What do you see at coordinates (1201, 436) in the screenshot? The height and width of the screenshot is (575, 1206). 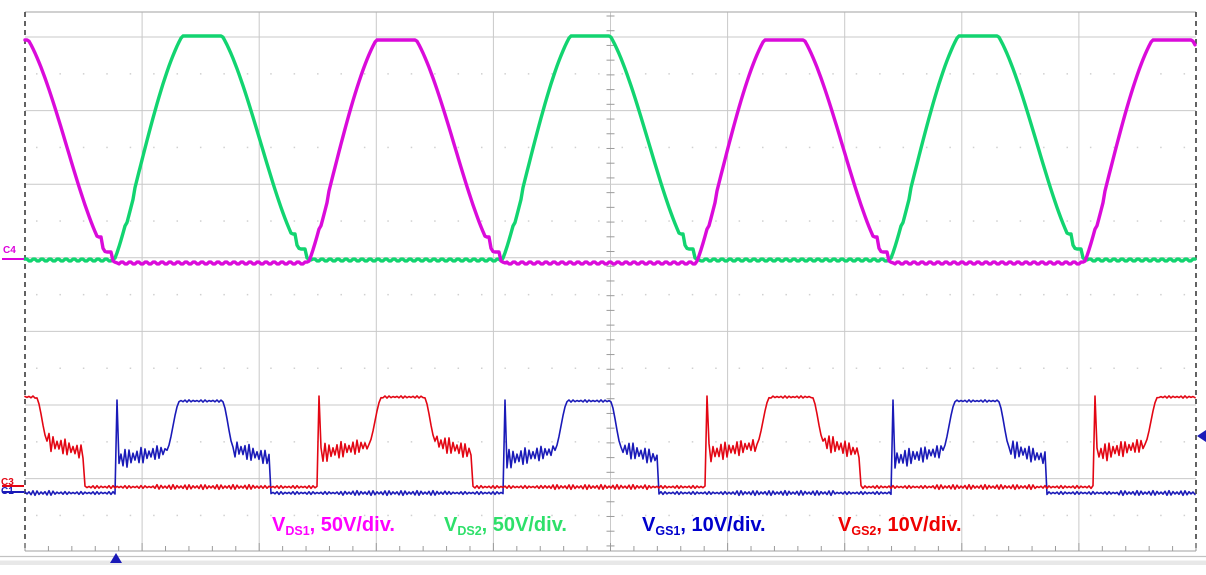 I see `trigger-level-marker` at bounding box center [1201, 436].